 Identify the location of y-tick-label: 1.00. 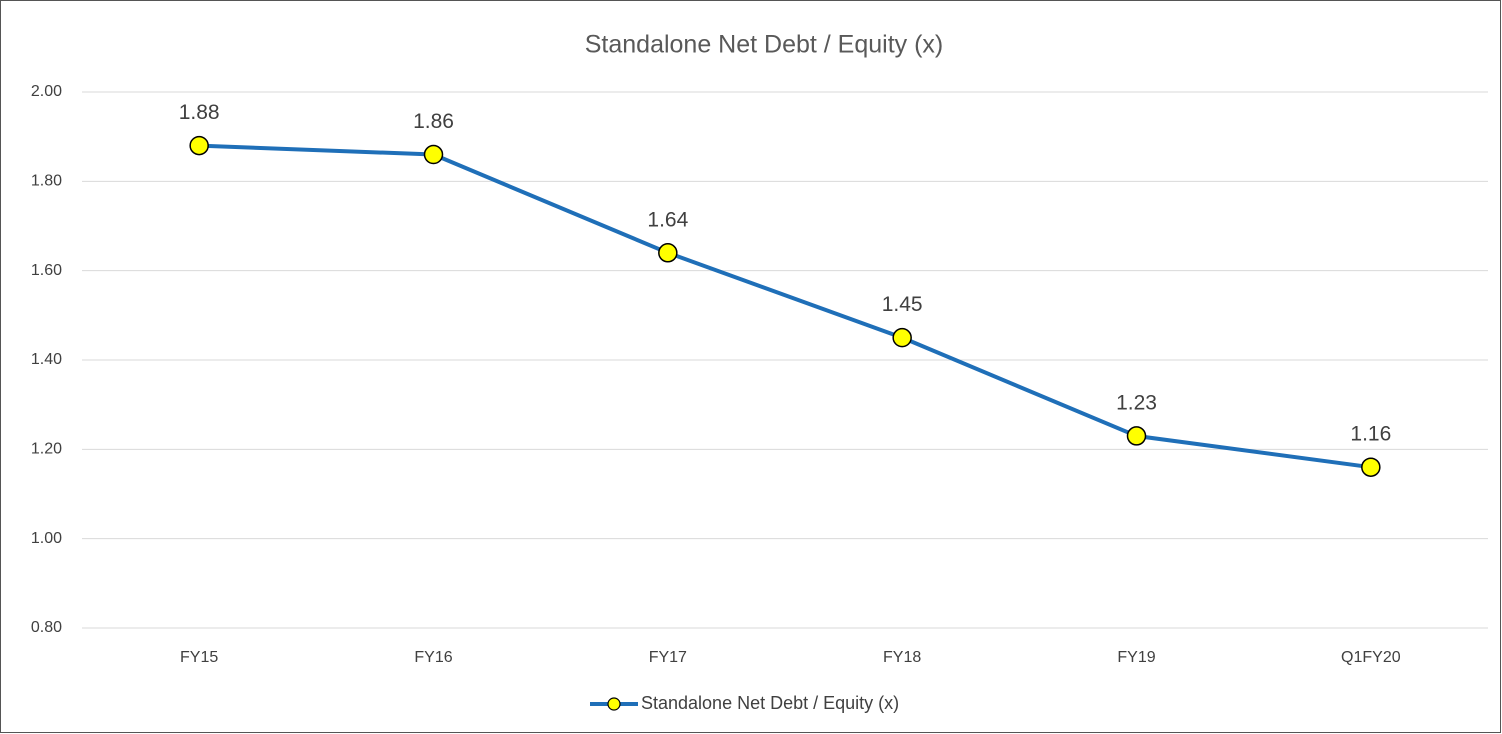
(46, 538).